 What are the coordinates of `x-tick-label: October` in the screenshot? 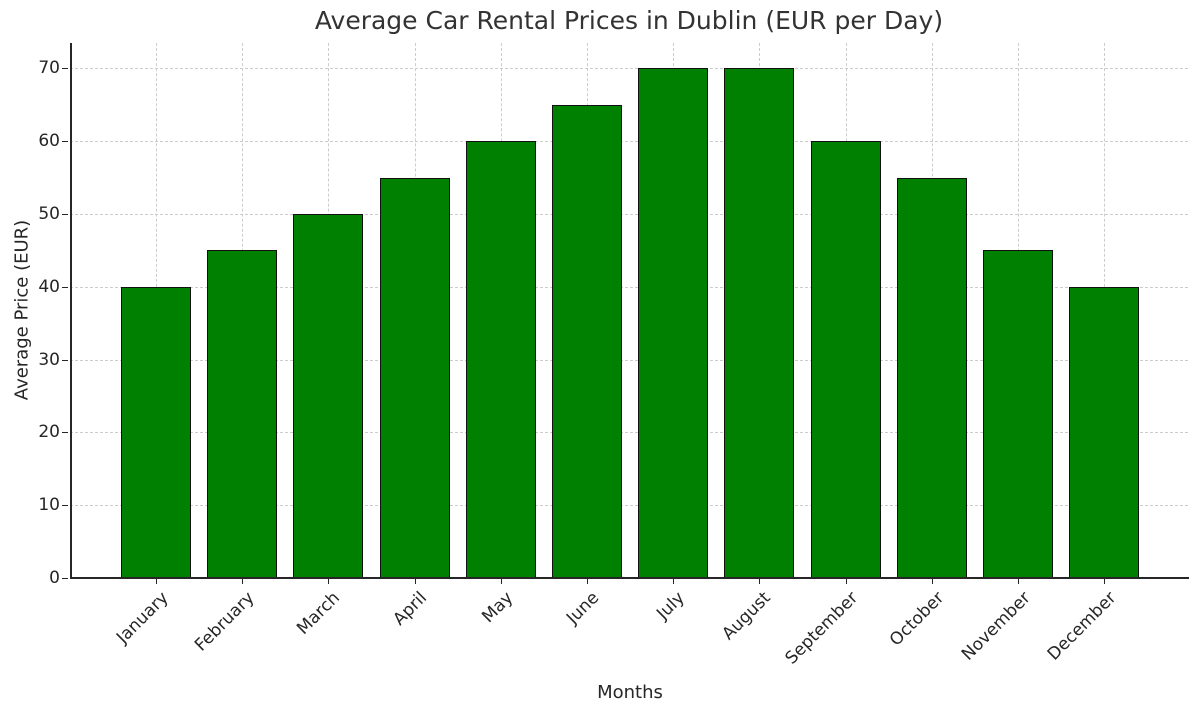 It's located at (916, 619).